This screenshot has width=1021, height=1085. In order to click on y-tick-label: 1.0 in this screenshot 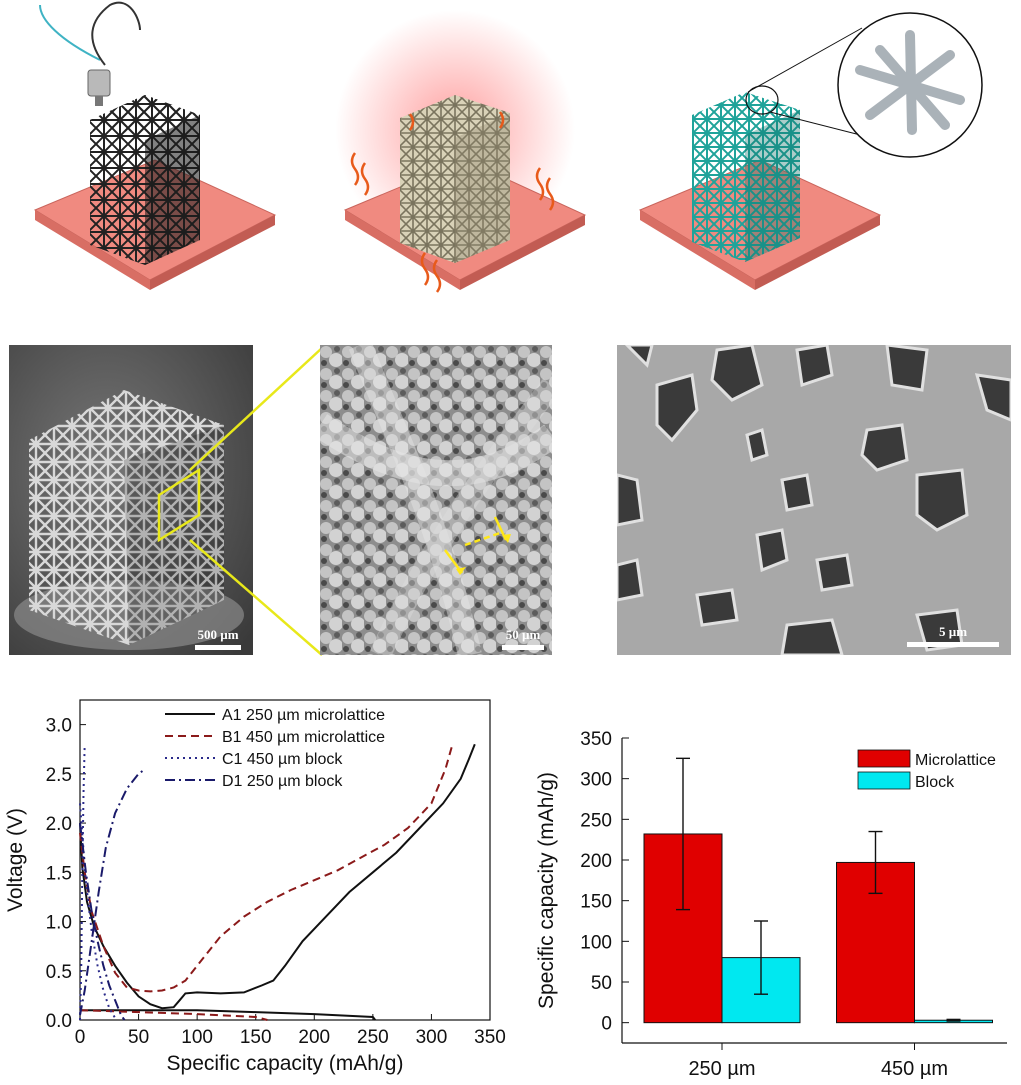, I will do `click(59, 923)`.